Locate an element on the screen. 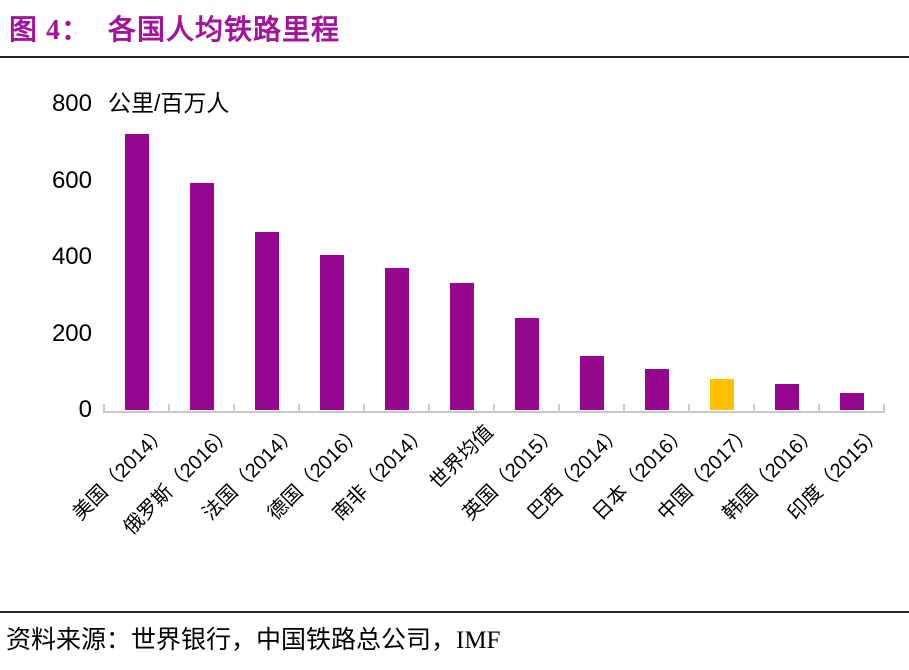  source-text: 资料来源：世界银行，中国铁路总公司，IMF is located at coordinates (253, 640).